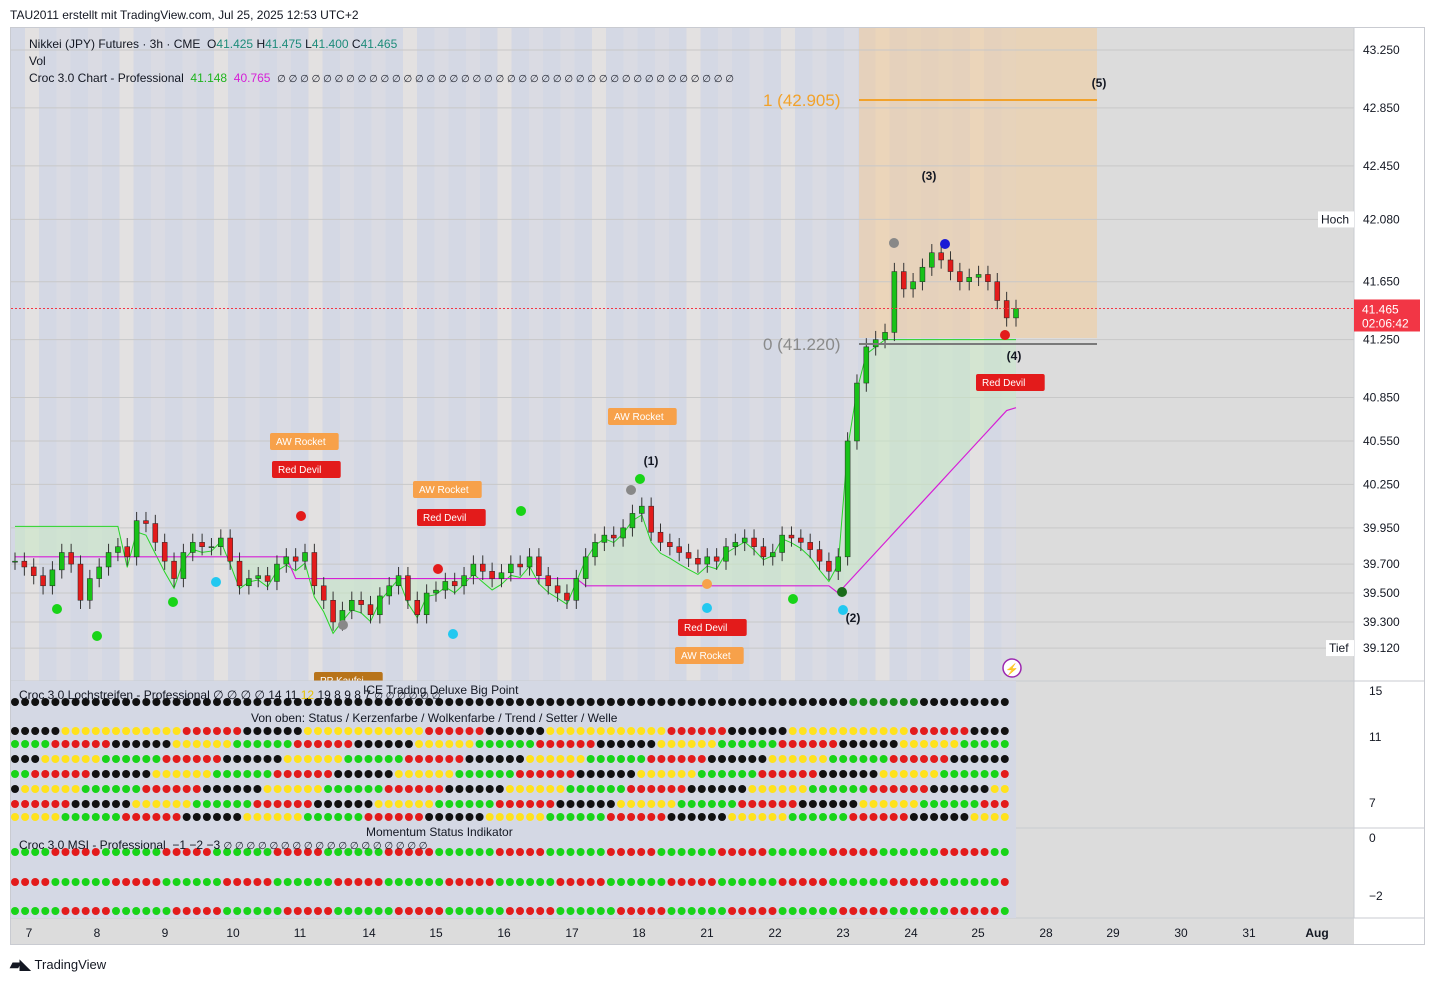 This screenshot has height=981, width=1435. What do you see at coordinates (58, 964) in the screenshot?
I see `footer-brand: ▰◣ TradingView` at bounding box center [58, 964].